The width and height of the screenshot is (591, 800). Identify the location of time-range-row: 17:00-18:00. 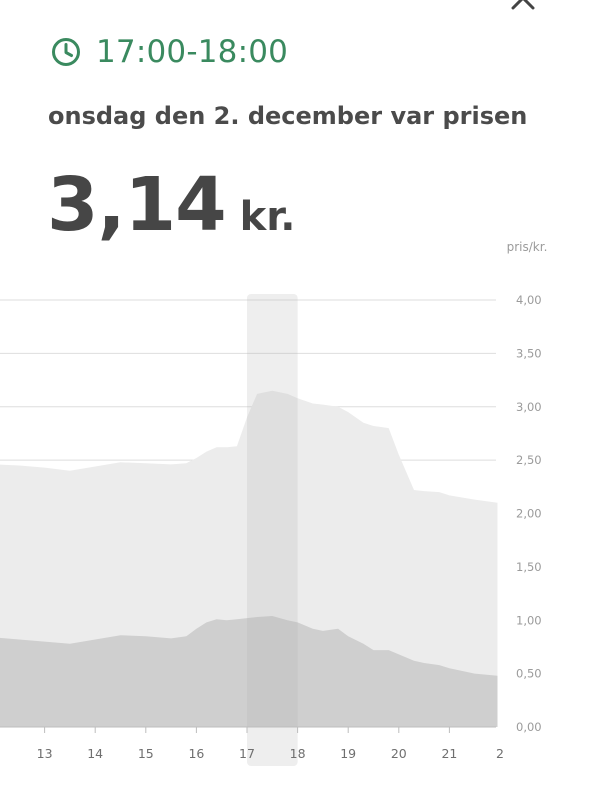
(169, 52).